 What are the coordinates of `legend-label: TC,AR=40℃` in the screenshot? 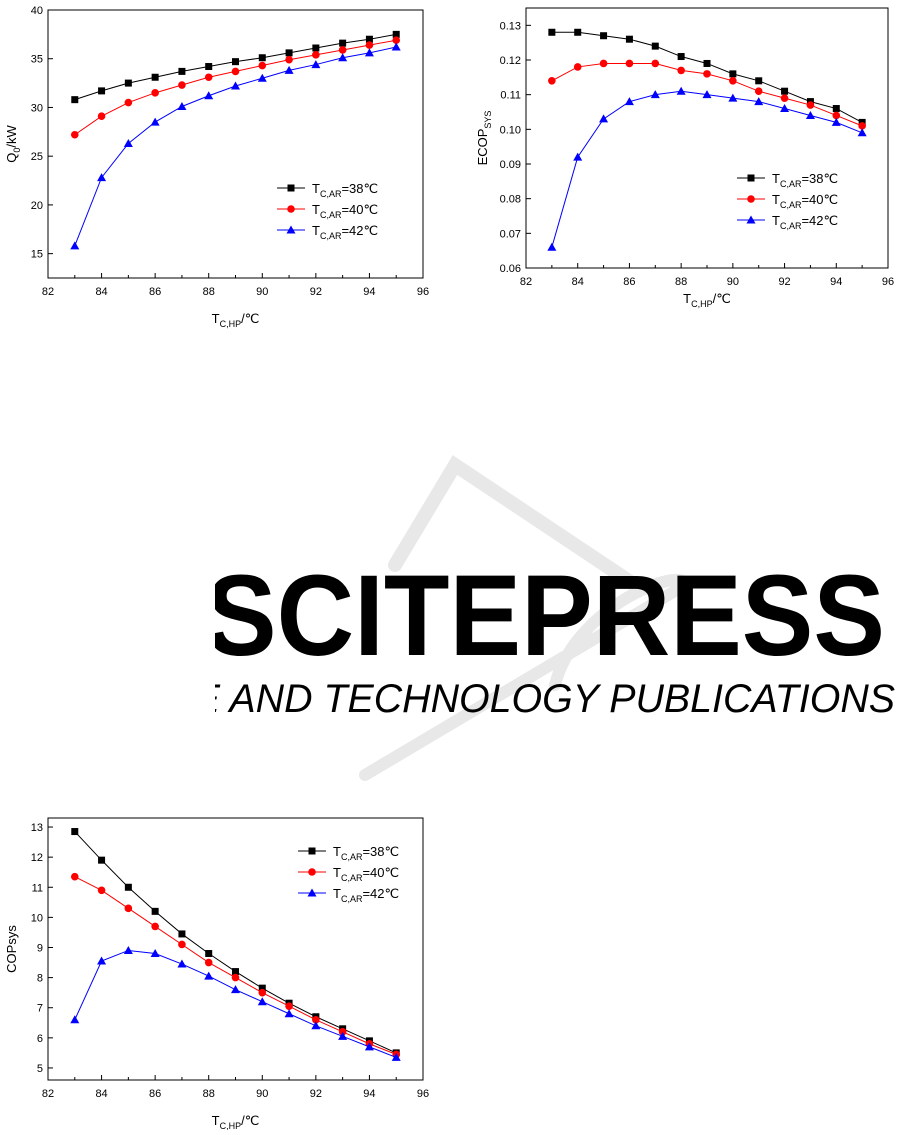 It's located at (805, 201).